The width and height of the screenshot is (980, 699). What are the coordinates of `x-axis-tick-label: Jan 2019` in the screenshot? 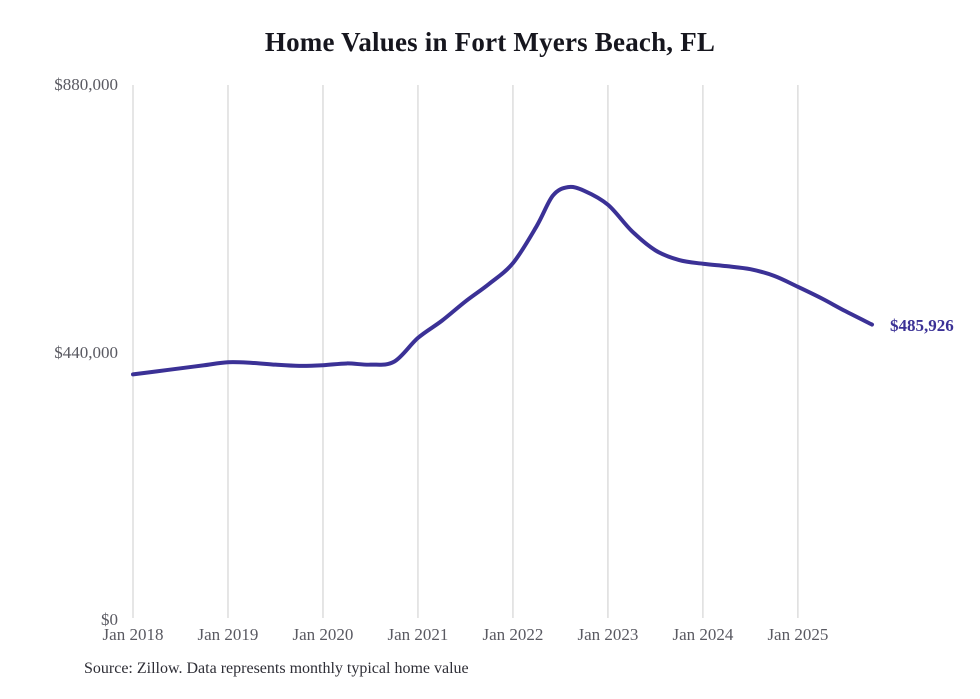 It's located at (228, 634).